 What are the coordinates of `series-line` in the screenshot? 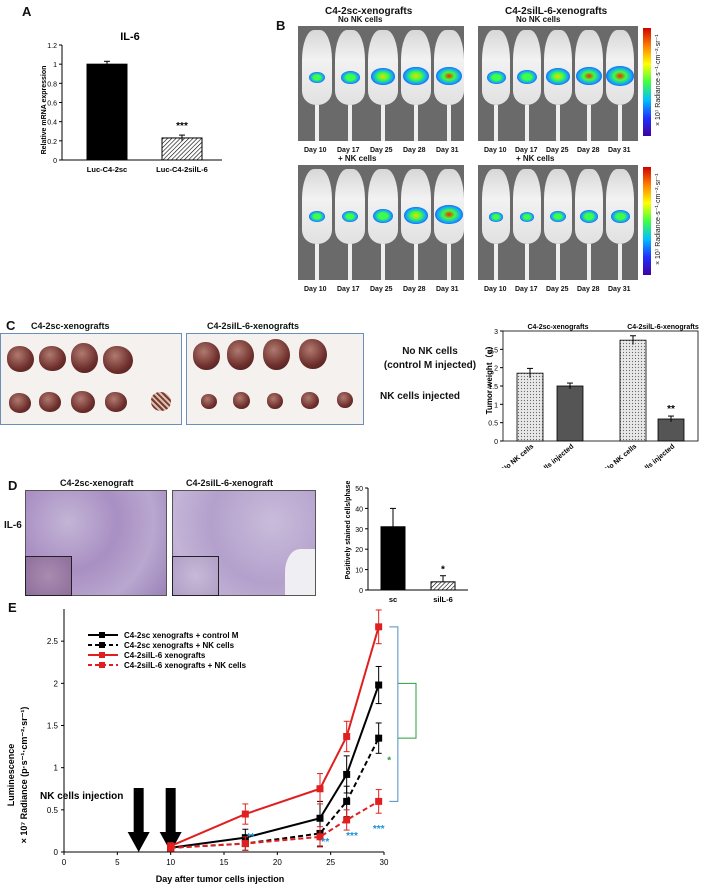 It's located at (275, 824).